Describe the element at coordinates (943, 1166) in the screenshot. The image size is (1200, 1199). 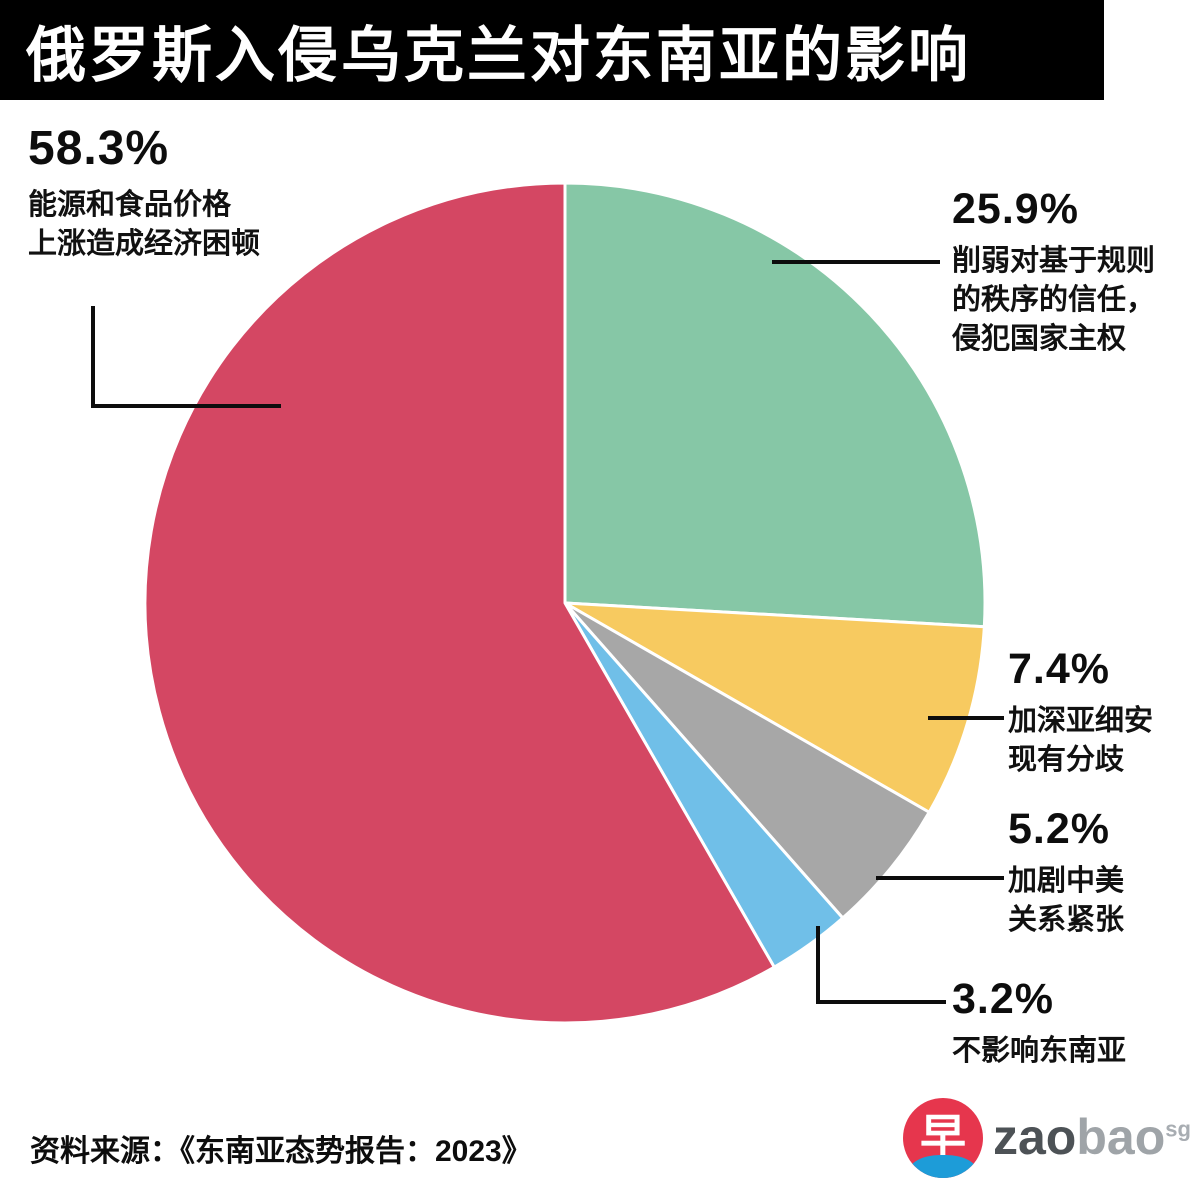
I see `logo-swoosh-icon` at that location.